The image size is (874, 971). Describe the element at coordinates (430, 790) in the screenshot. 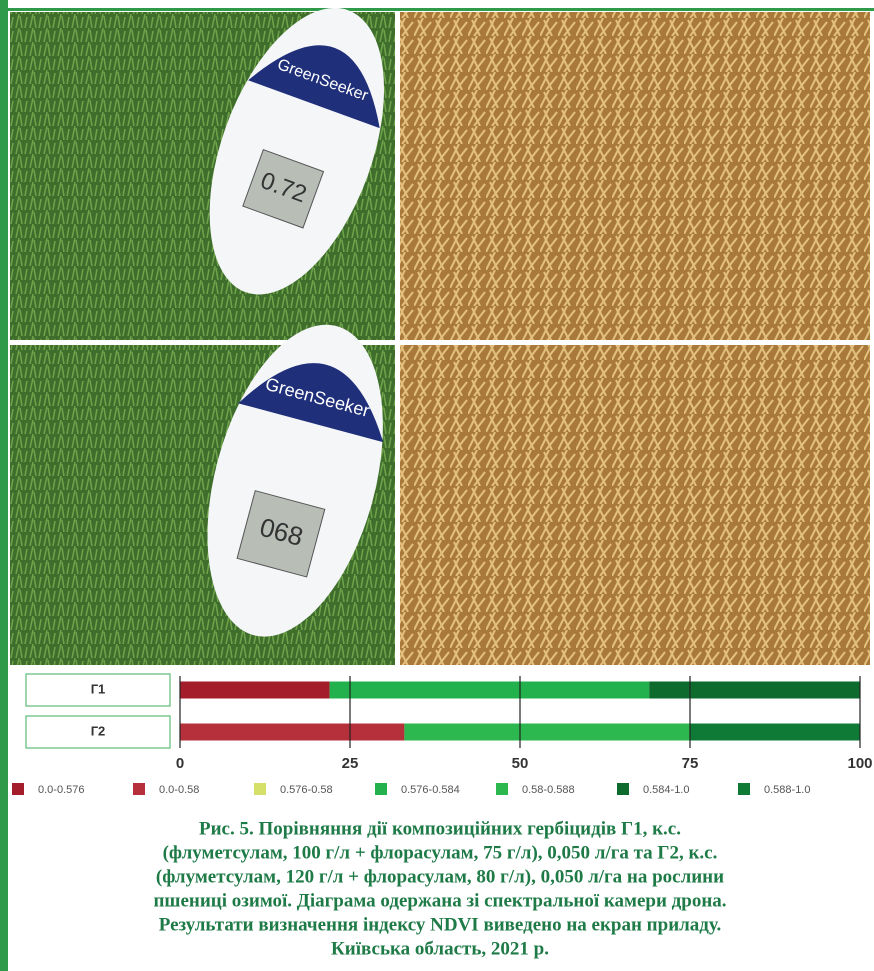

I see `legend-label: 0.576-0.584` at that location.